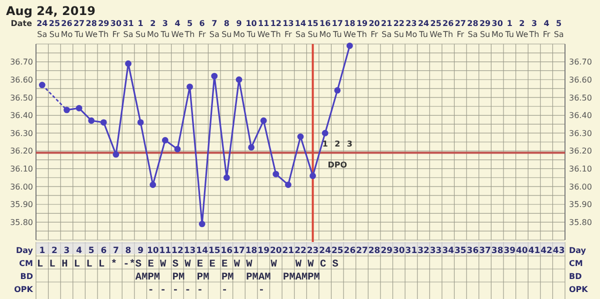 This screenshot has width=600, height=299. Describe the element at coordinates (21, 151) in the screenshot. I see `y-tick-label: 36.20` at that location.